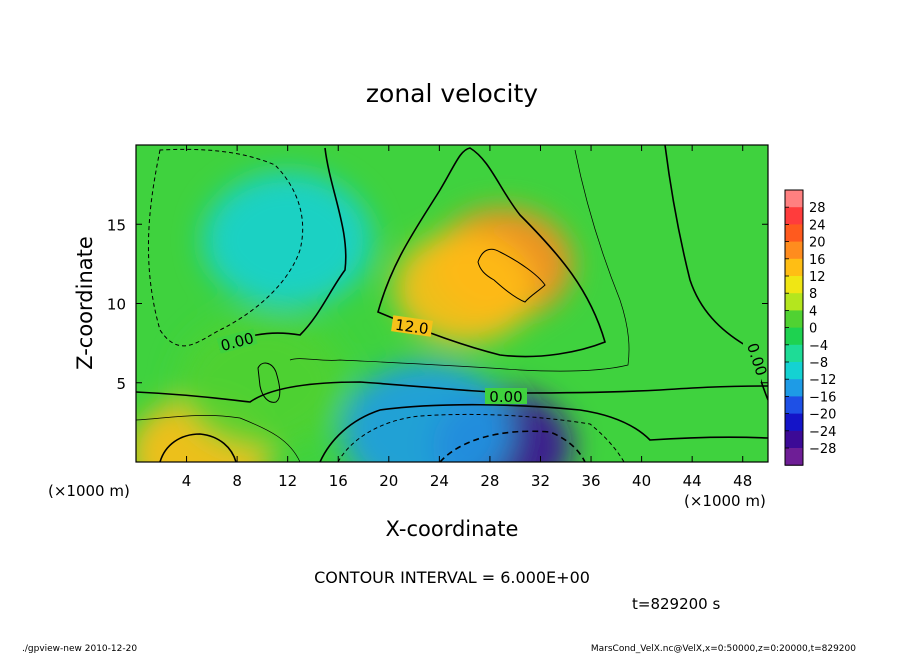 This screenshot has height=654, width=904. What do you see at coordinates (817, 243) in the screenshot?
I see `colorbar-label: 20` at bounding box center [817, 243].